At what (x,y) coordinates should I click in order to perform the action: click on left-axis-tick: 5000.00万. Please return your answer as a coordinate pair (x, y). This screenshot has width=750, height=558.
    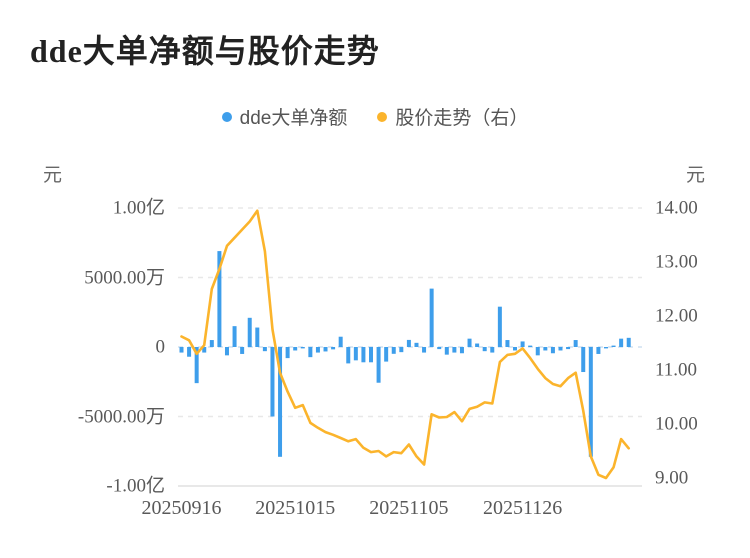
    Looking at the image, I should click on (124, 277).